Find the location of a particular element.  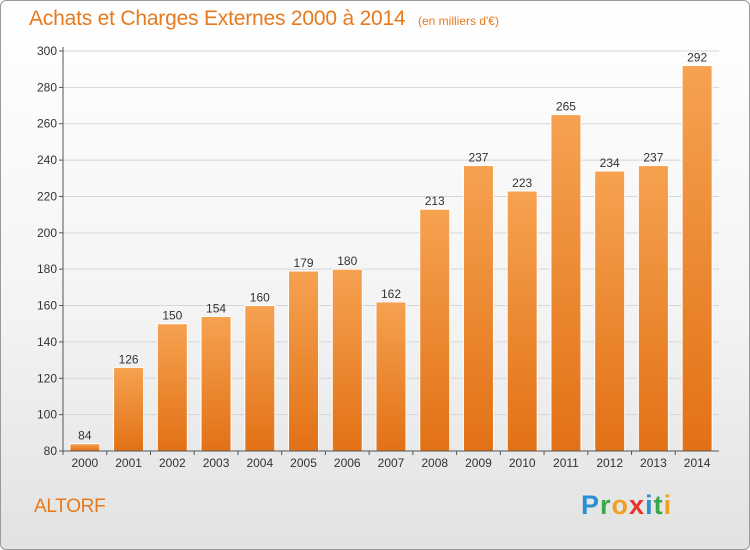

y-tick-label: 280 is located at coordinates (47, 87).